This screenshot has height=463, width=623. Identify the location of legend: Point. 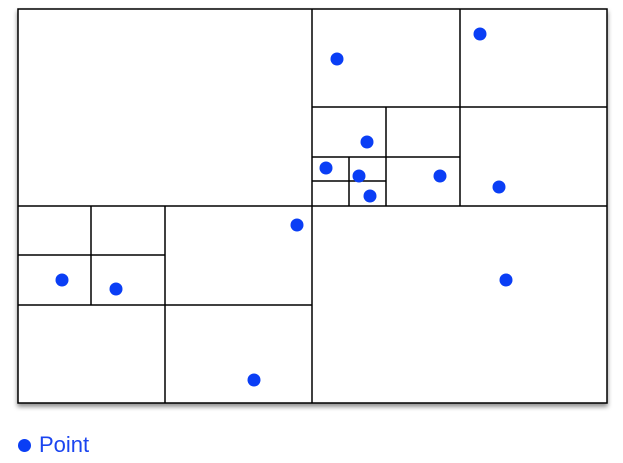
(53, 445).